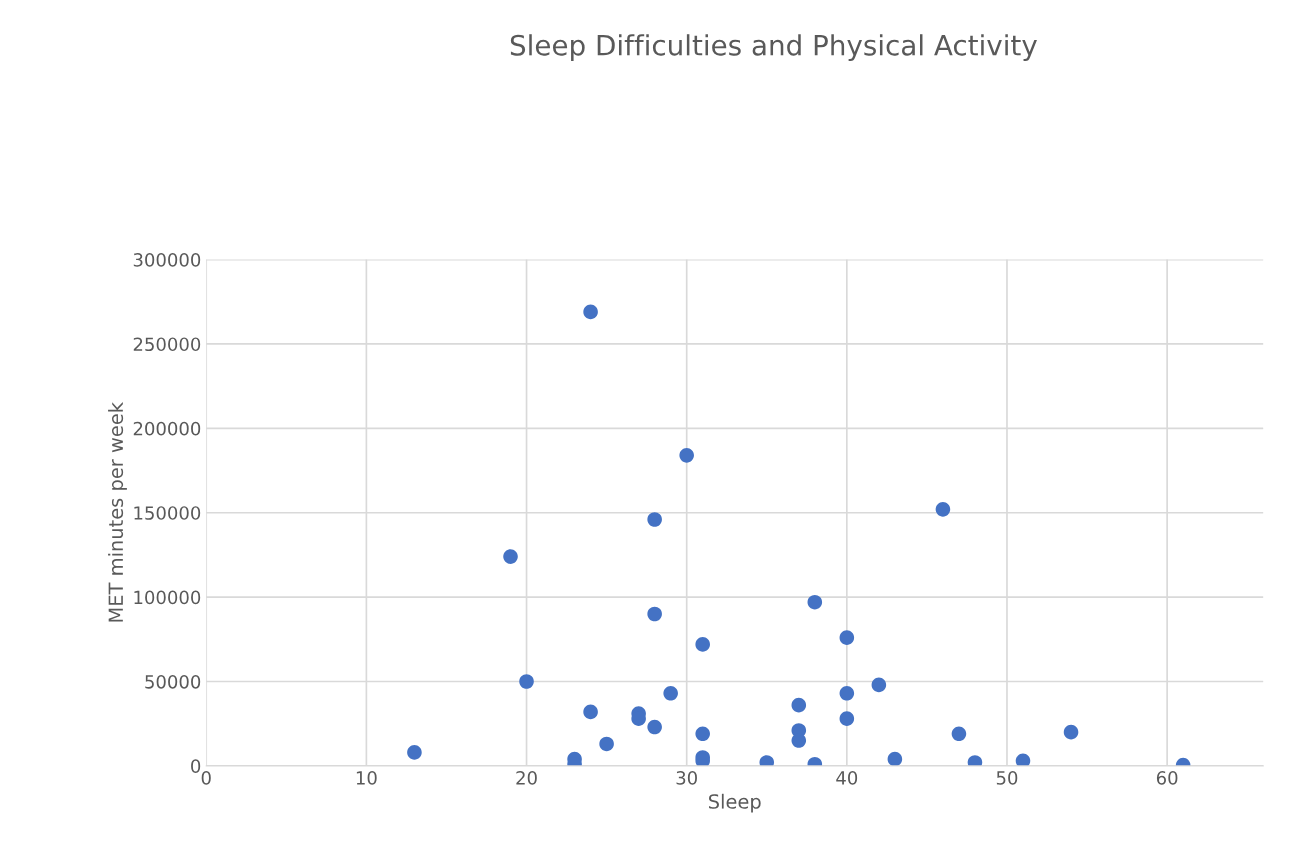 The width and height of the screenshot is (1289, 851). Describe the element at coordinates (773, 48) in the screenshot. I see `chart-title: Sleep Difficulties and Physical Activity` at that location.